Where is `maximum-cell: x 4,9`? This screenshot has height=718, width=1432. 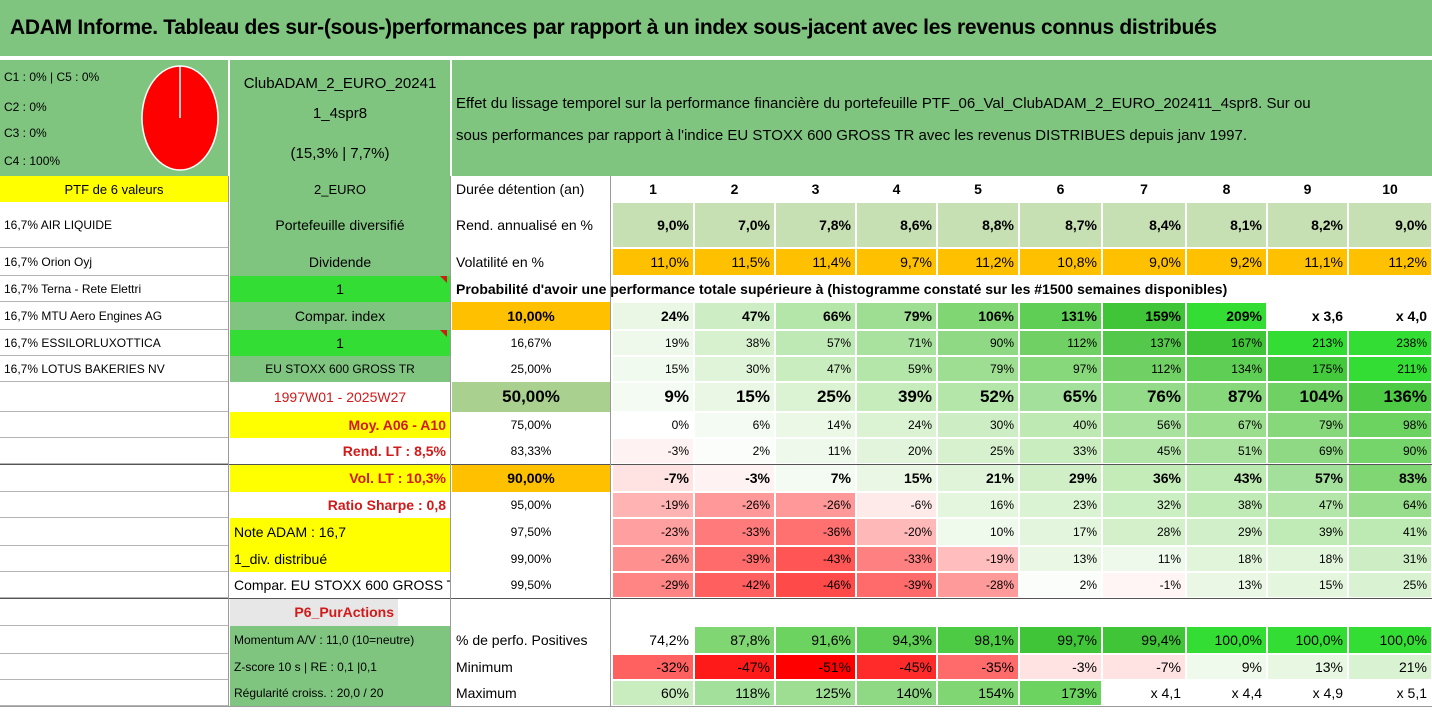 maximum-cell: x 4,9 is located at coordinates (1307, 693).